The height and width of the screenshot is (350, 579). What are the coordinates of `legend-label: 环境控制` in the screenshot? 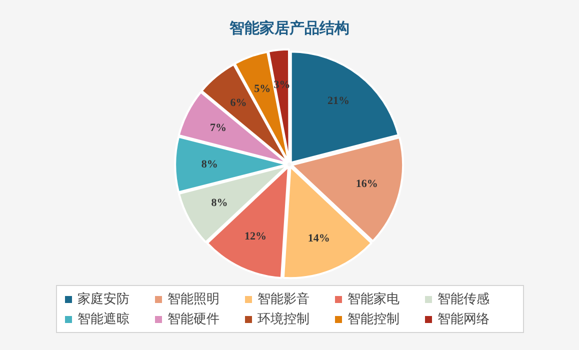 It's located at (284, 319).